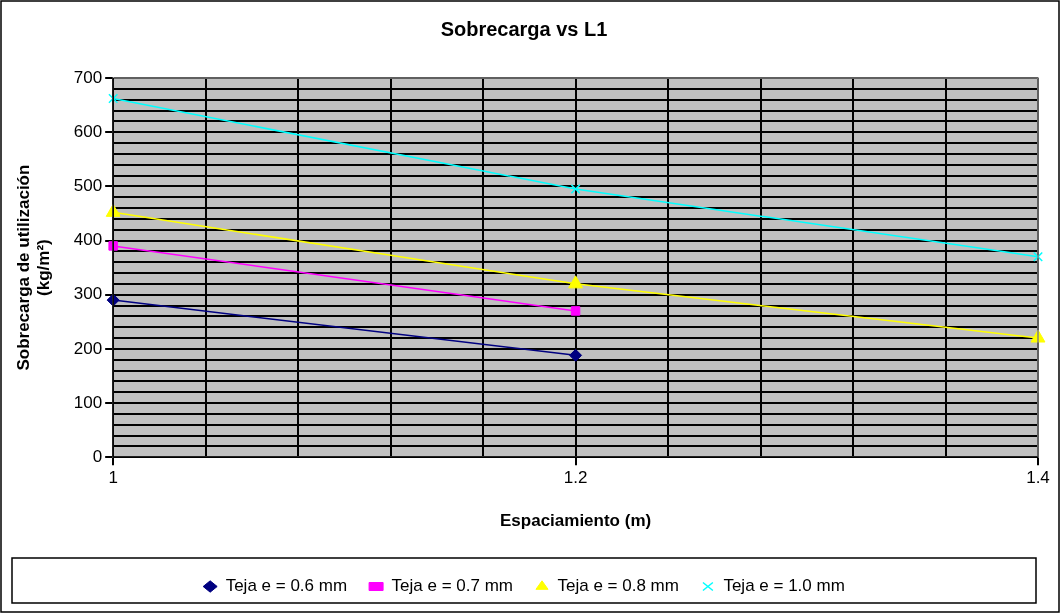  What do you see at coordinates (33, 267) in the screenshot?
I see `y-axis-title: Sobrecarga de utilización (kg/m²)` at bounding box center [33, 267].